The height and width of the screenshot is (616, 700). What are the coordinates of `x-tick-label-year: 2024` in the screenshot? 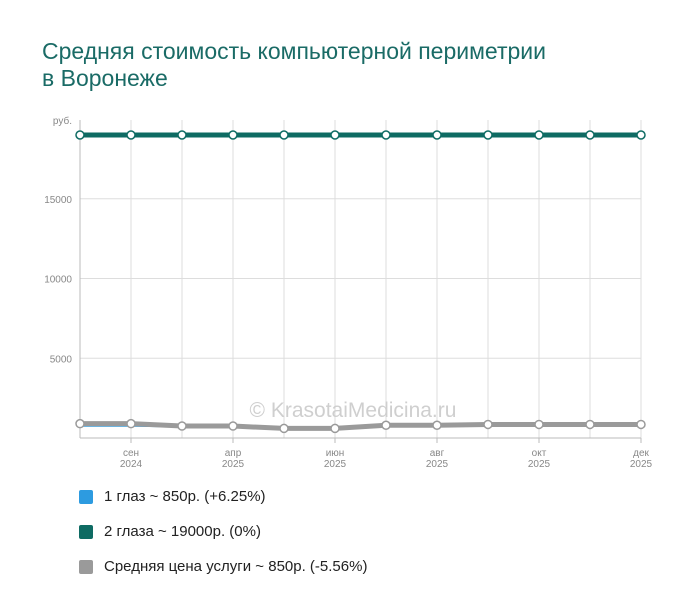 It's located at (131, 464).